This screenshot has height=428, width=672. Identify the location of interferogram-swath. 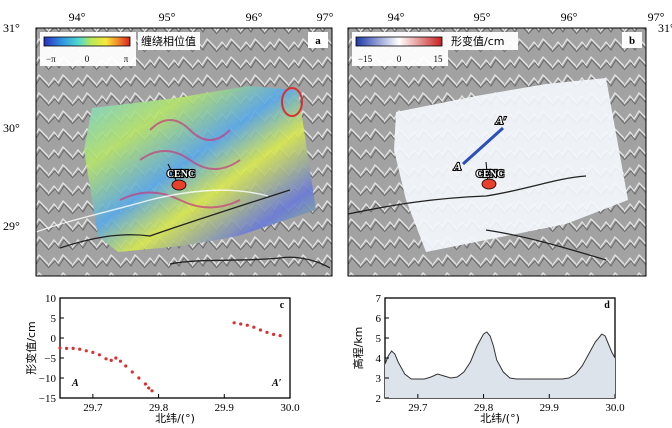
(200, 169).